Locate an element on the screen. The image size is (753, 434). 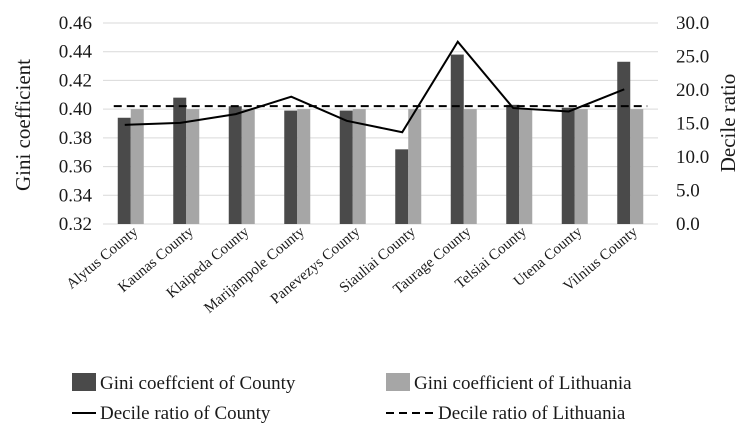
legend-label-gini-county: Gini coeffcient of County is located at coordinates (198, 383).